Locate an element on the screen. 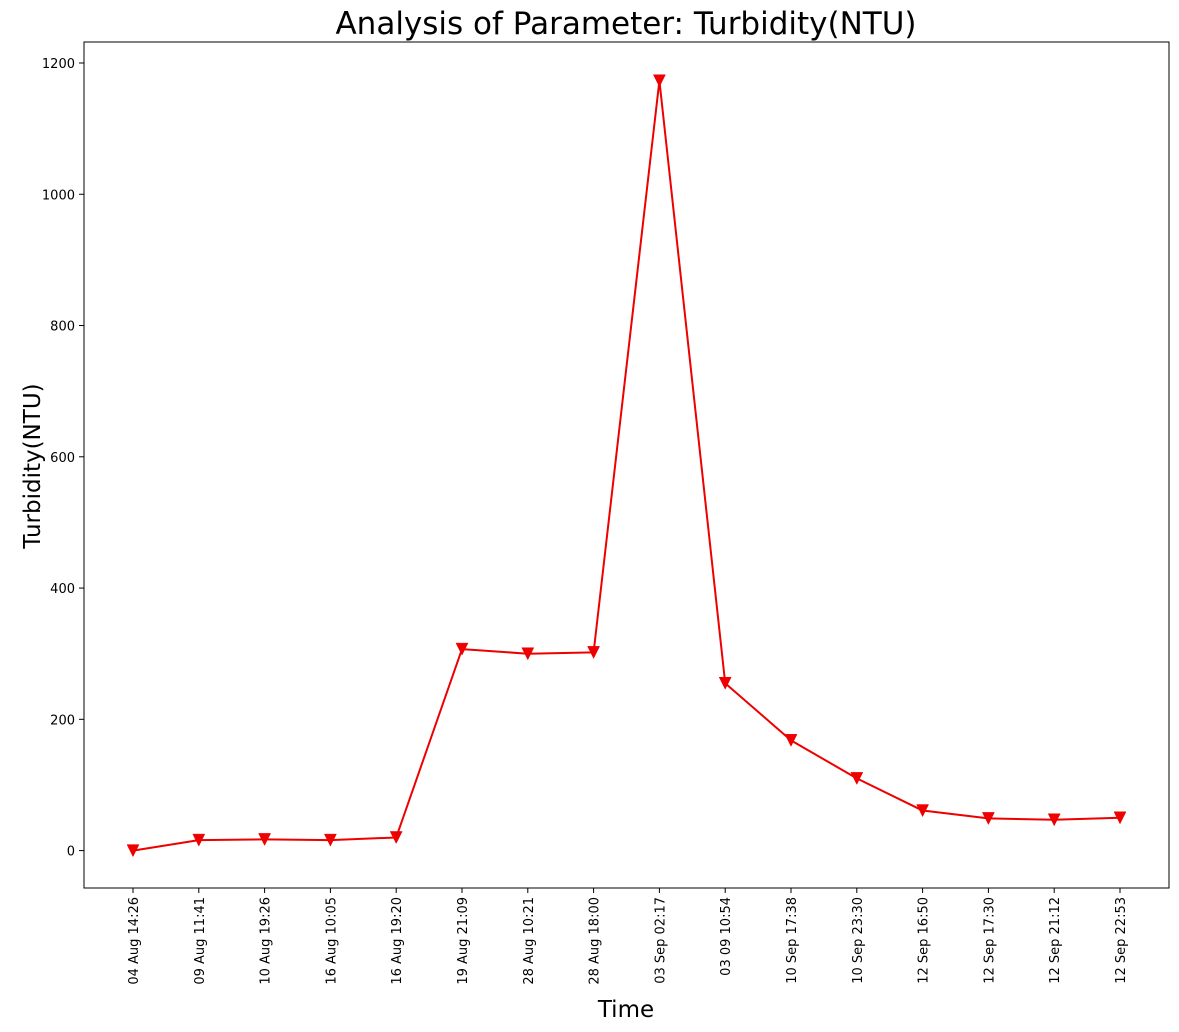  y-tick-label: 1000 is located at coordinates (58, 195).